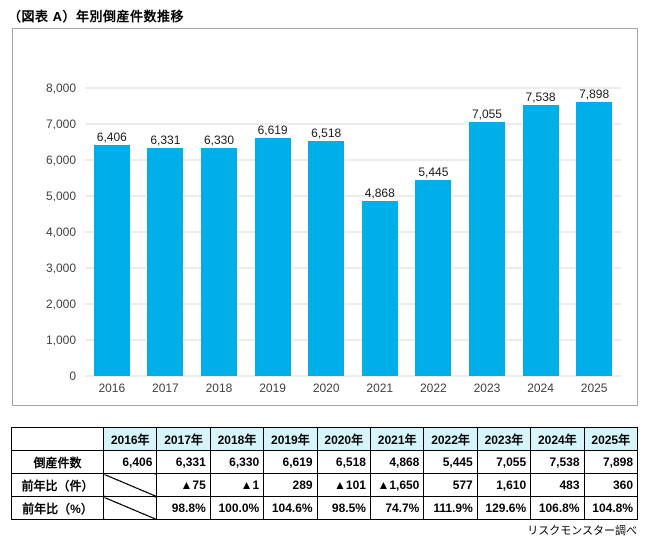 The width and height of the screenshot is (650, 540). What do you see at coordinates (218, 140) in the screenshot?
I see `bar-value-label: 6,330` at bounding box center [218, 140].